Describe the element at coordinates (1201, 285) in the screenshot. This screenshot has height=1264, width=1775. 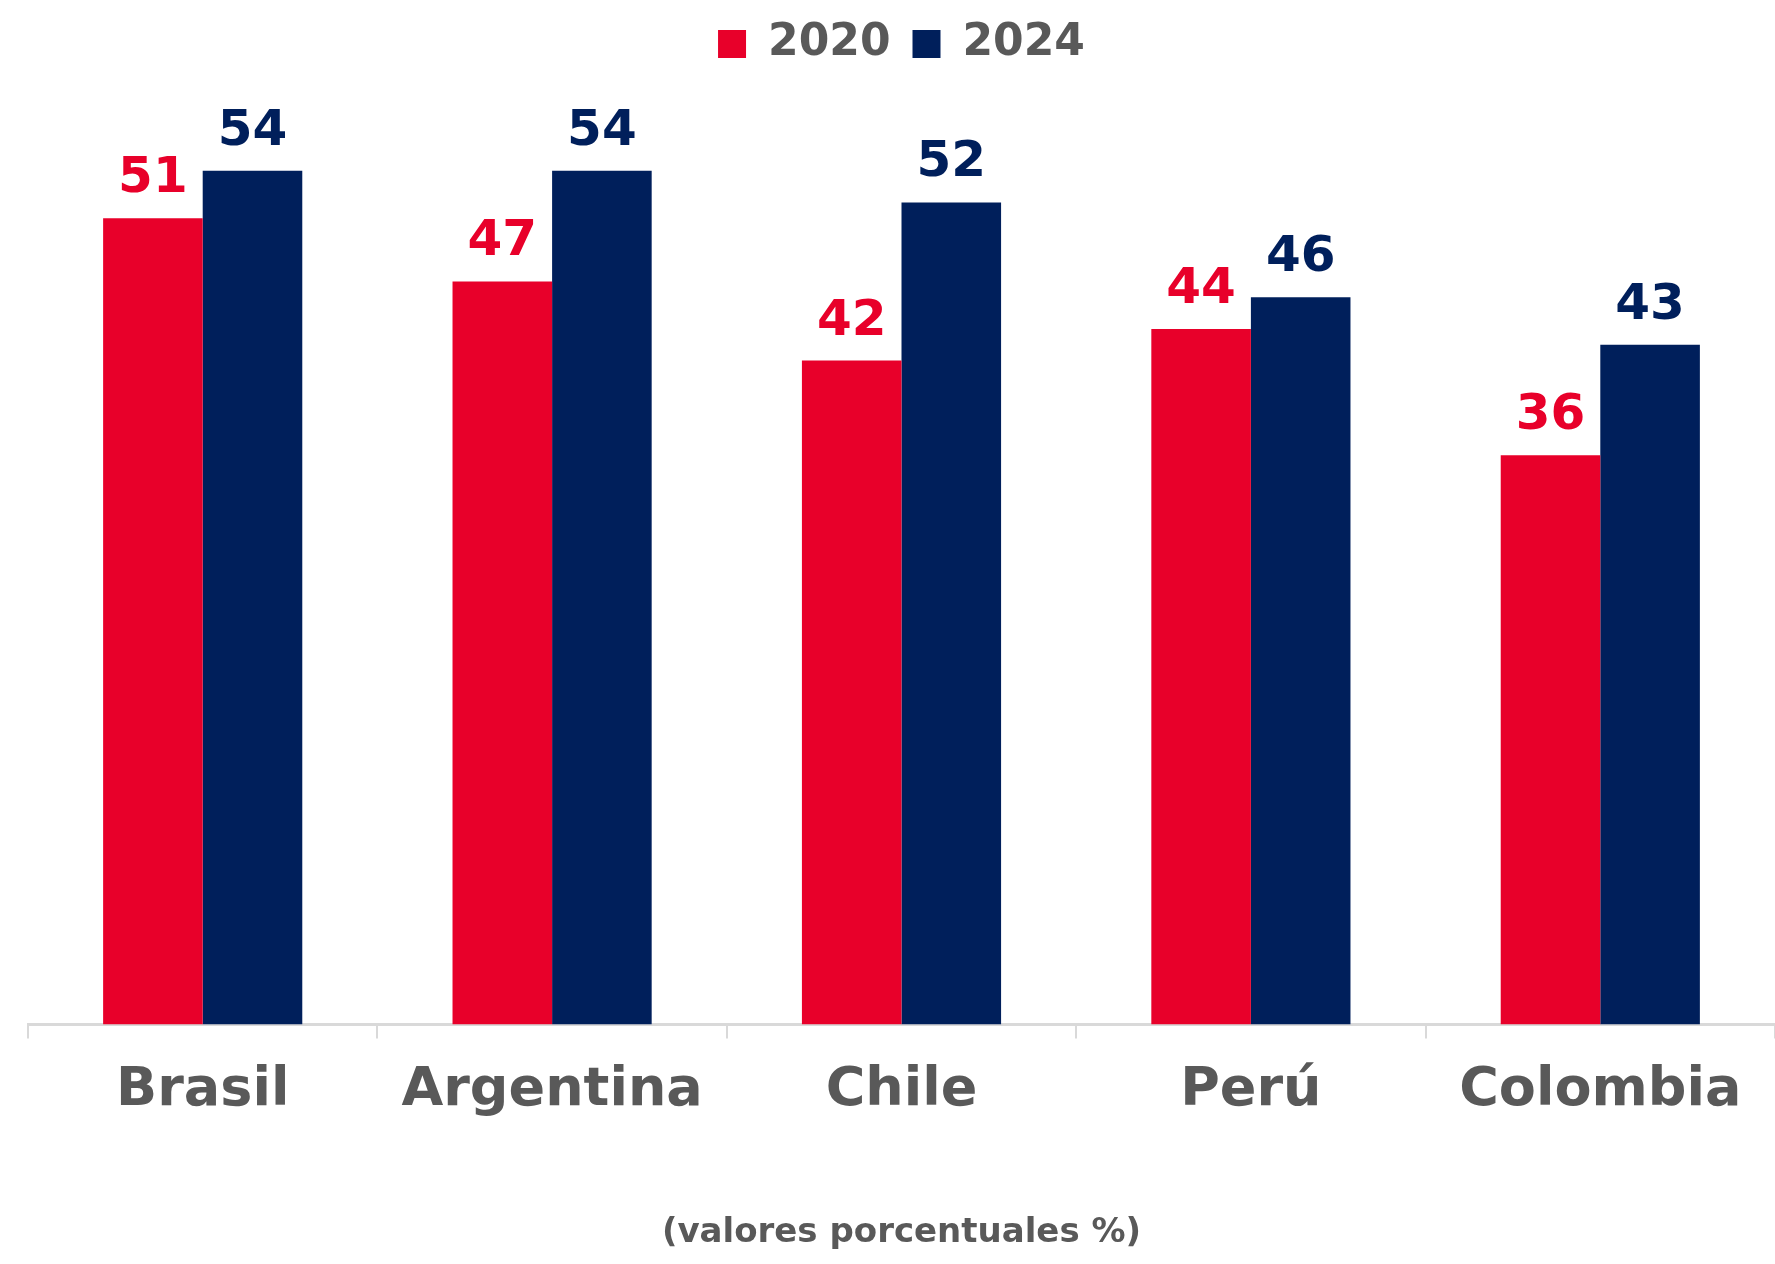
I see `data-label: 44` at that location.